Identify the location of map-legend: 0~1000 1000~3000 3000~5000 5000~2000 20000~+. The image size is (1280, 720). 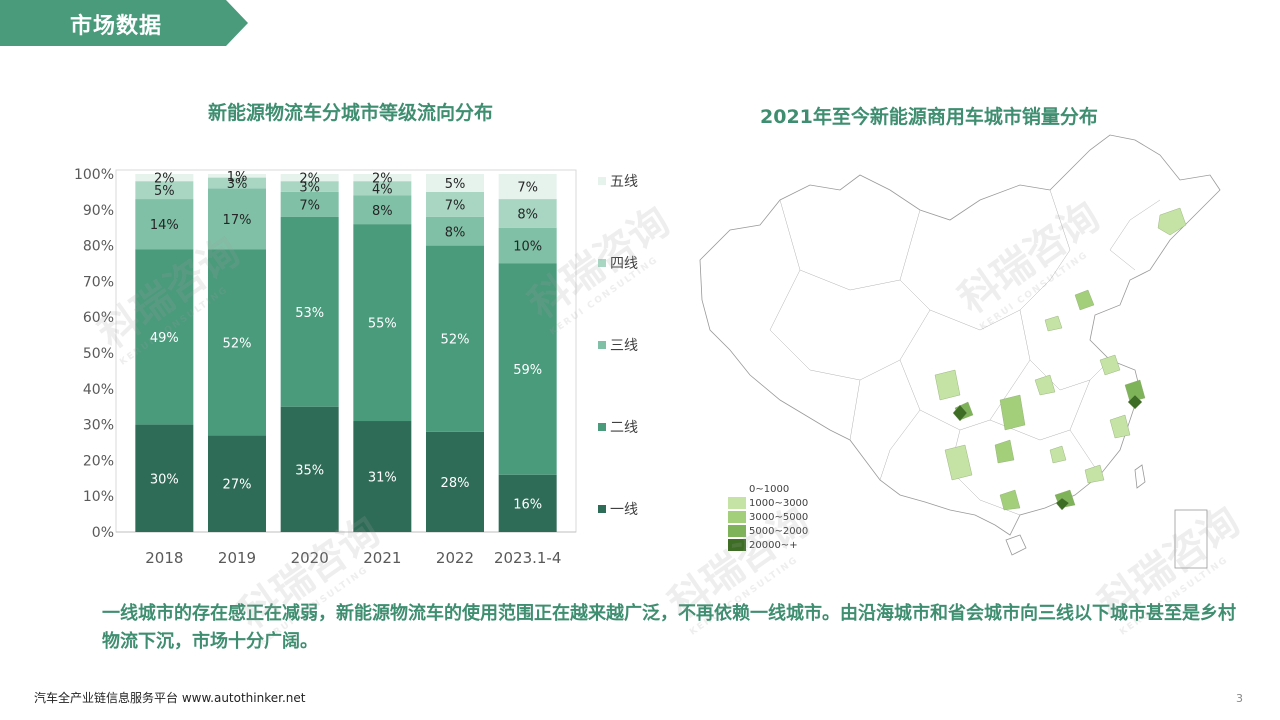
(768, 517).